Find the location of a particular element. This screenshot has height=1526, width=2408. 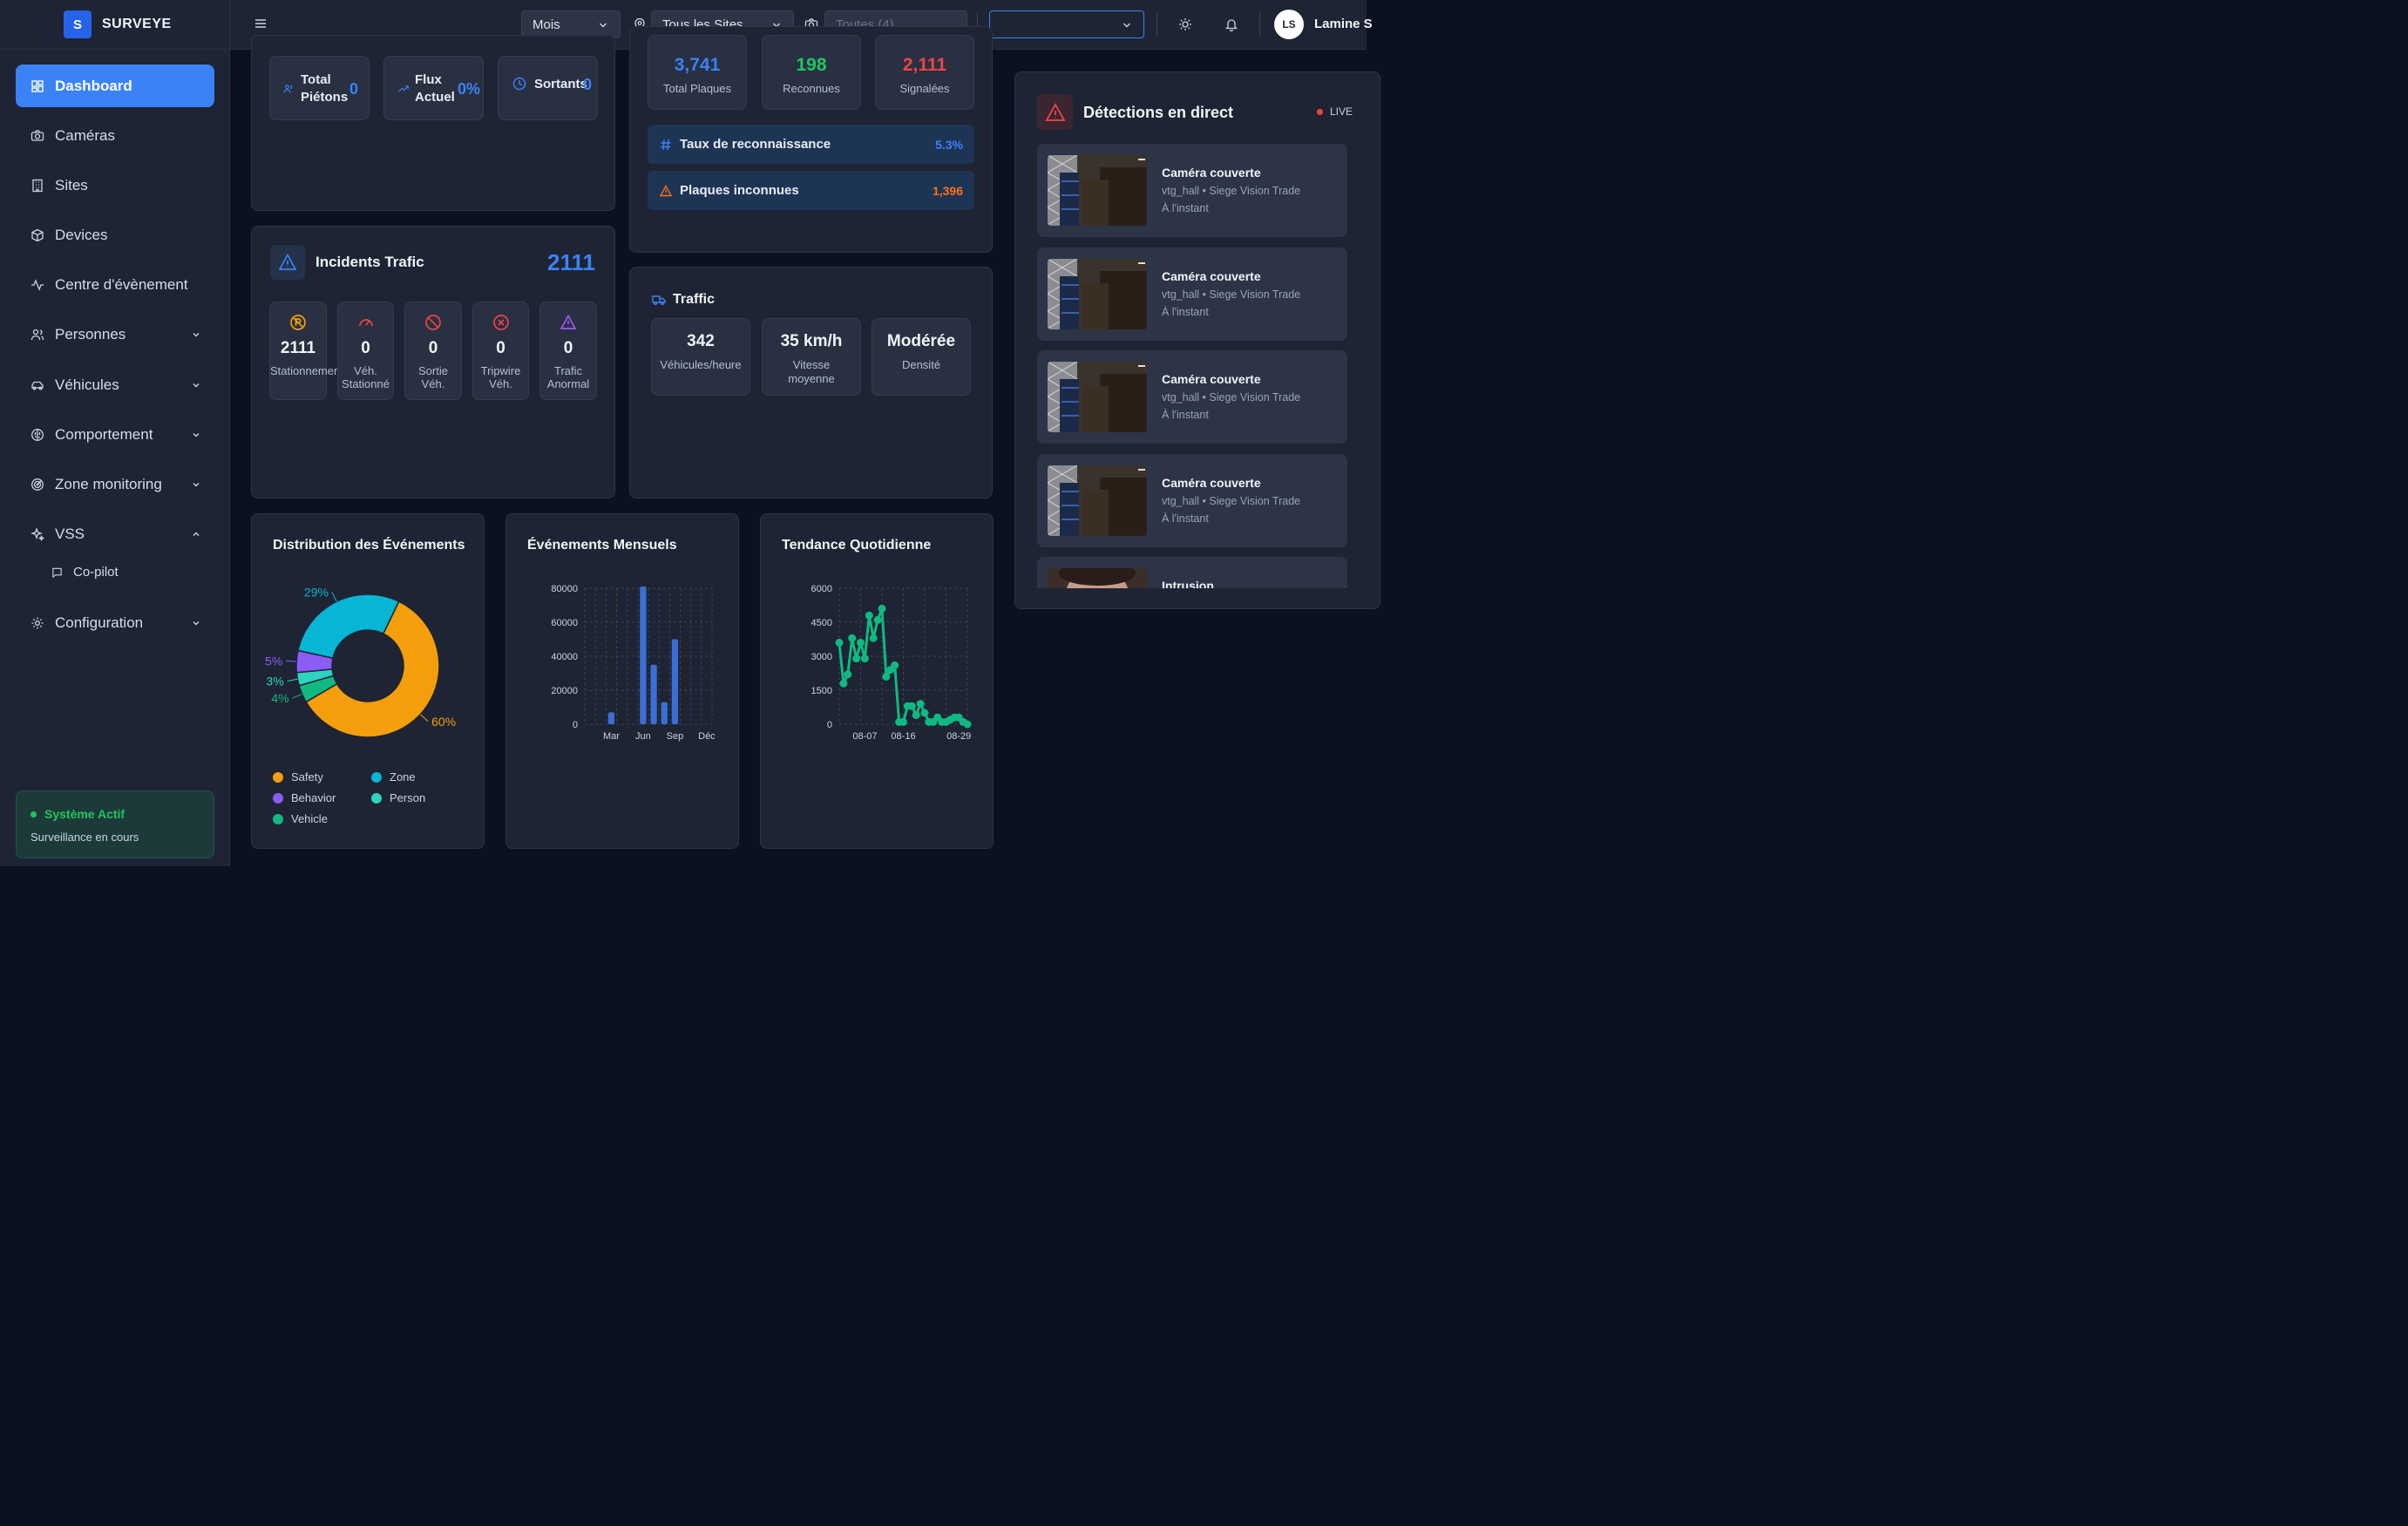

extra-select is located at coordinates (1067, 24).